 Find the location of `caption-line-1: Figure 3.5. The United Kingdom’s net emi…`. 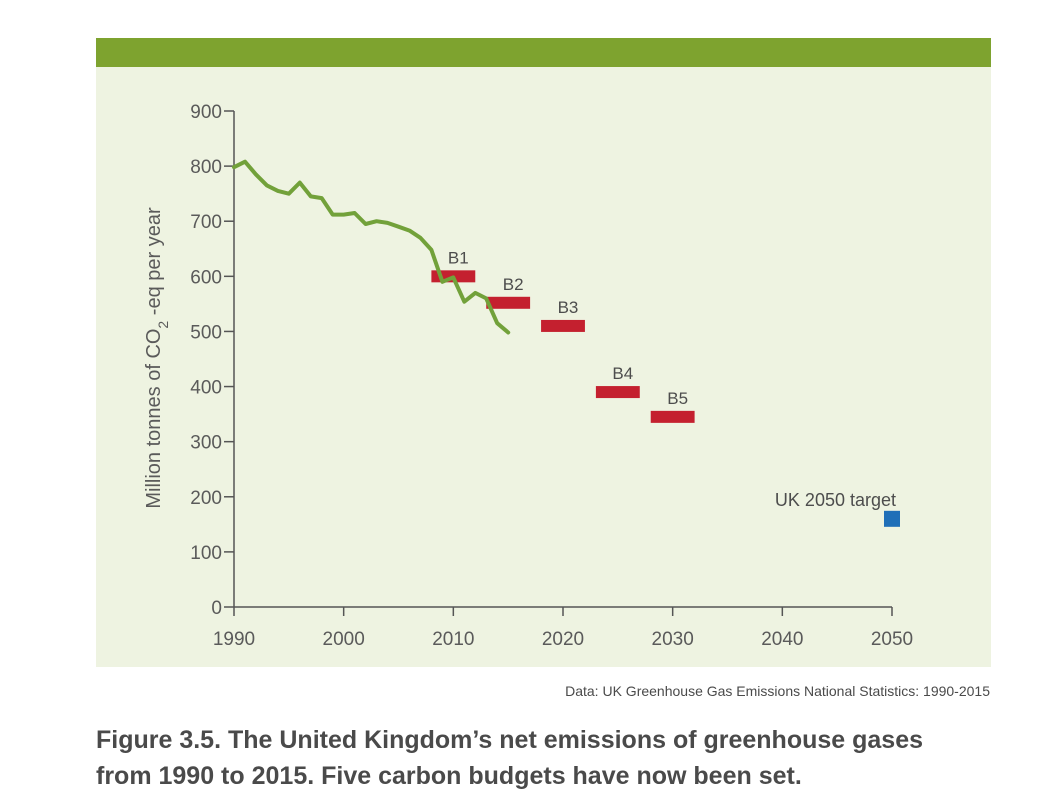

caption-line-1: Figure 3.5. The United Kingdom’s net emi… is located at coordinates (510, 740).